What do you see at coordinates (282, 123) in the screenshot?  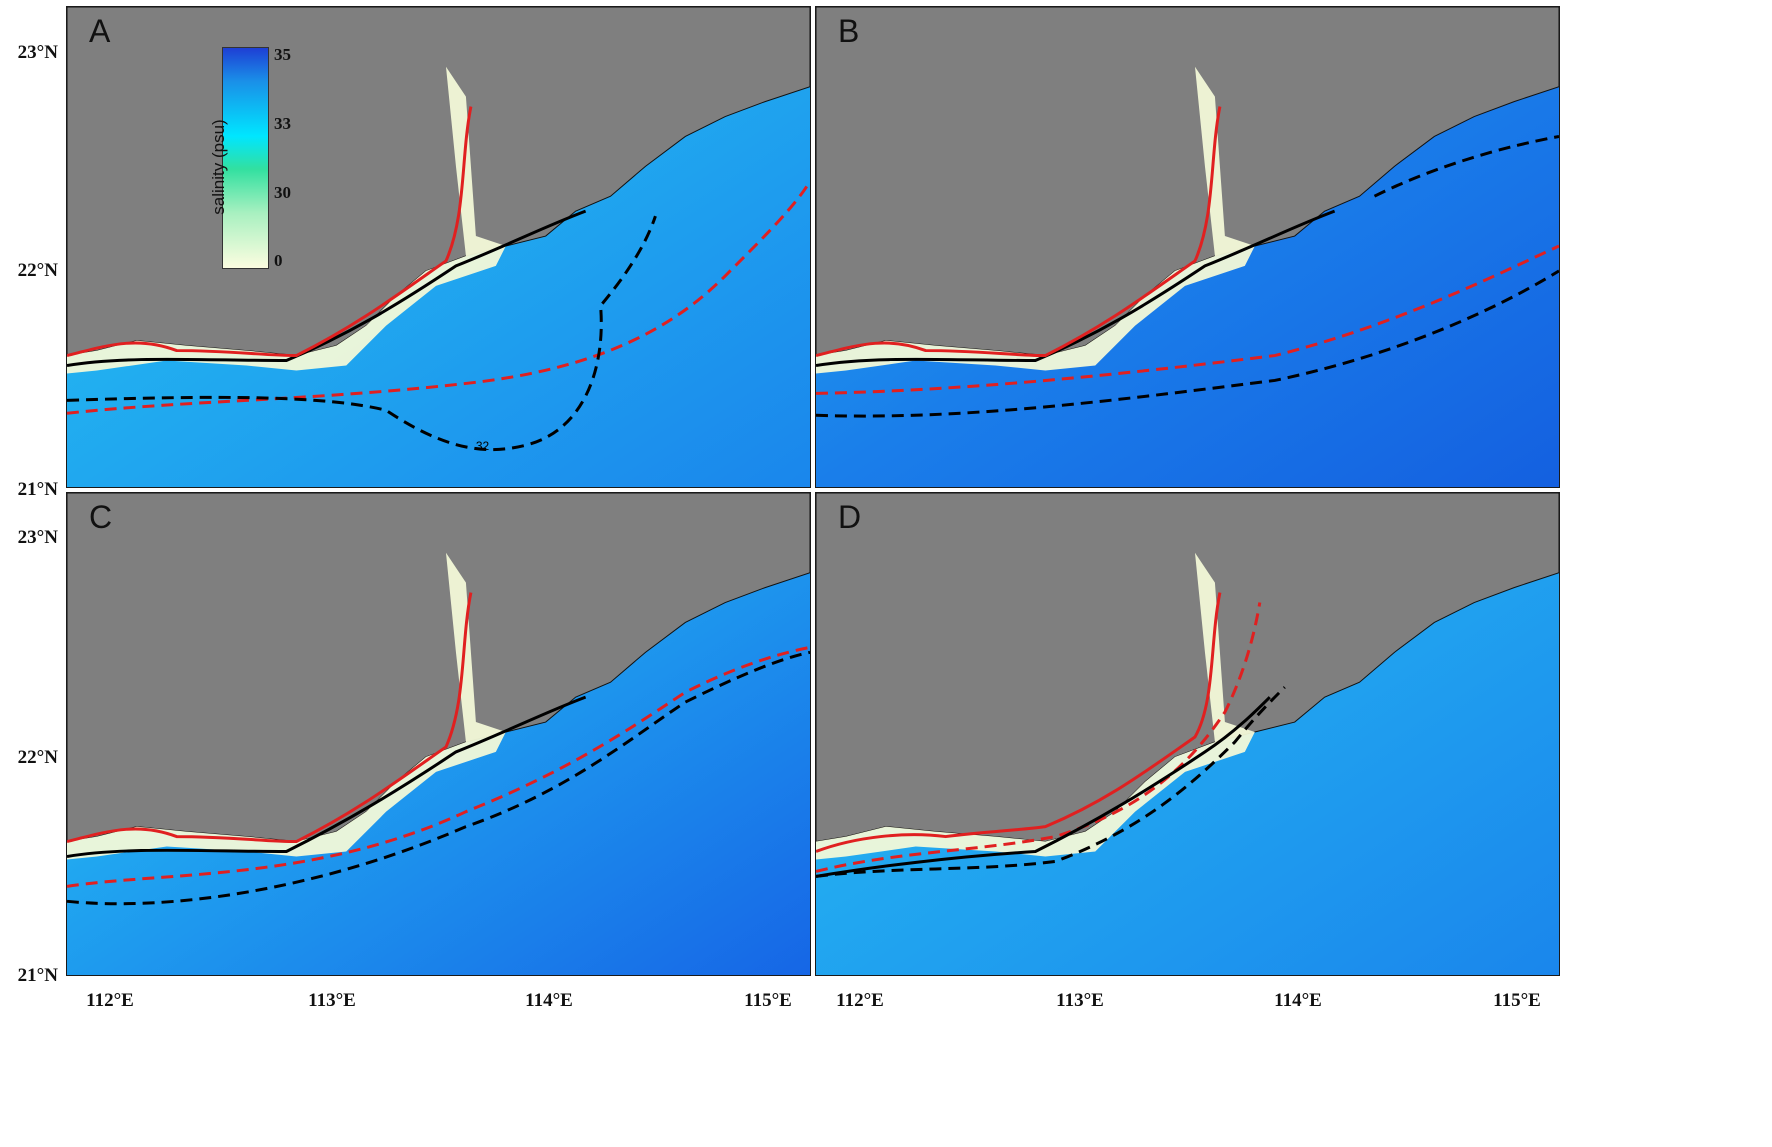 I see `colorbar-tick-33: 33` at bounding box center [282, 123].